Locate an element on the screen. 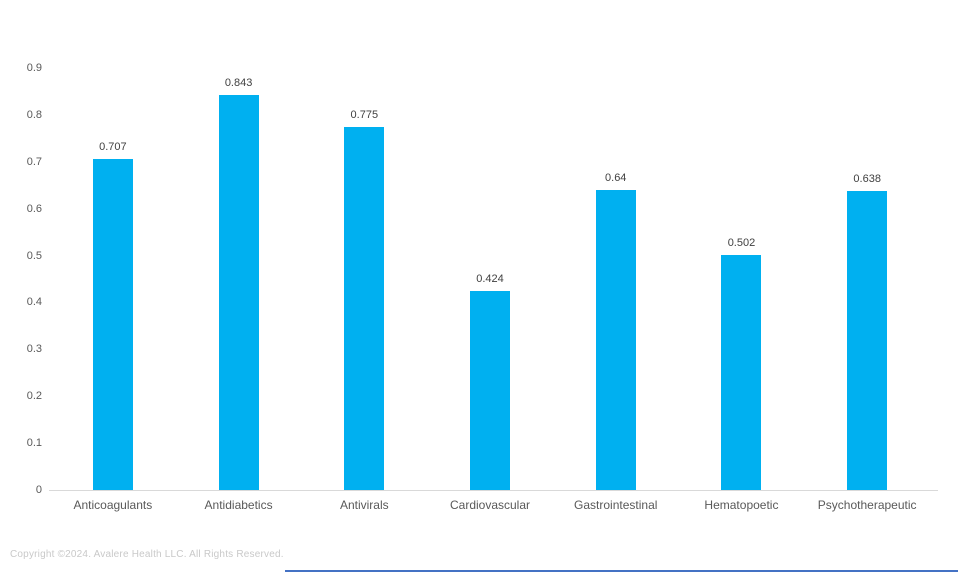 The height and width of the screenshot is (576, 960). bar-column: 0.424 is located at coordinates (490, 245).